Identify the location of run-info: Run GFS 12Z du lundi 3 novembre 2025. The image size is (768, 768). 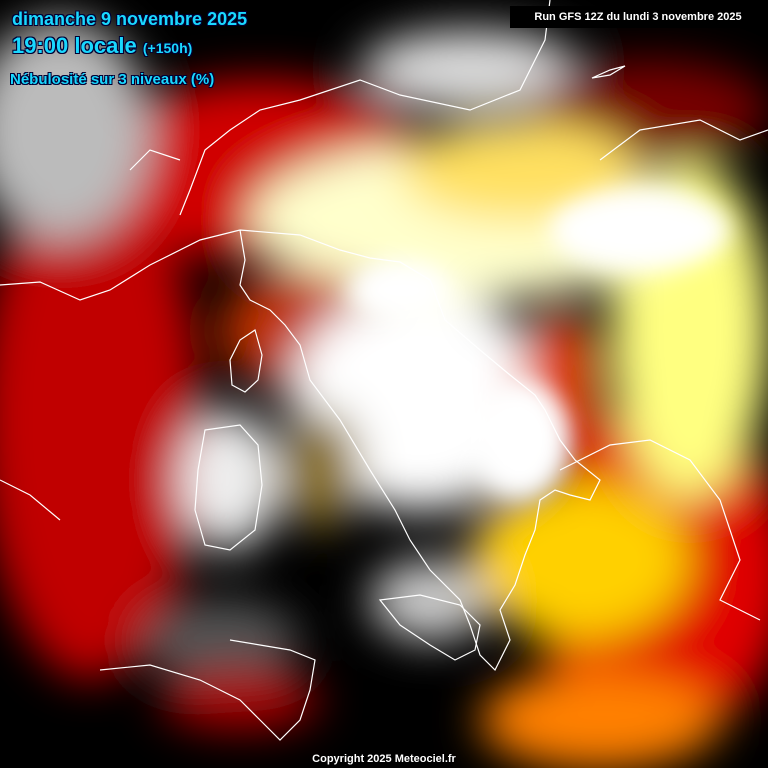
(638, 17).